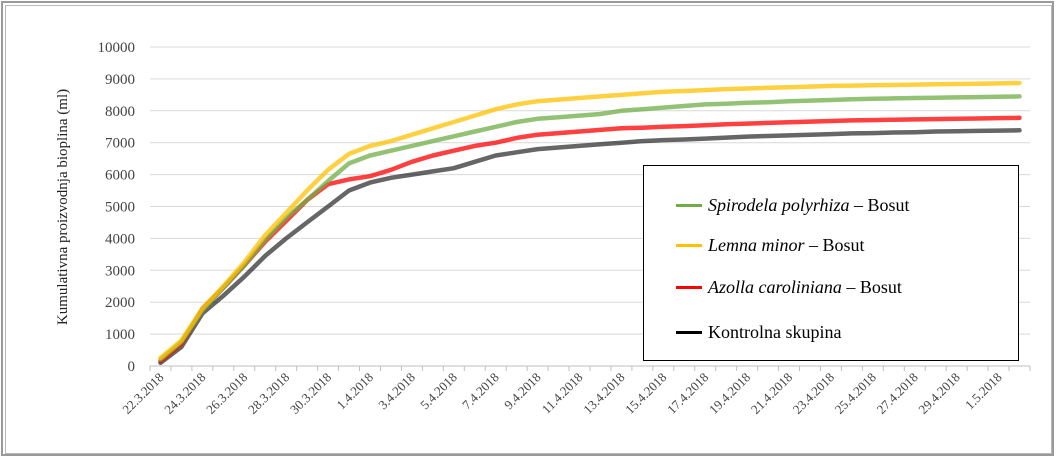 The height and width of the screenshot is (461, 1059). Describe the element at coordinates (813, 393) in the screenshot. I see `x-tick-label: 23.4.2018` at that location.